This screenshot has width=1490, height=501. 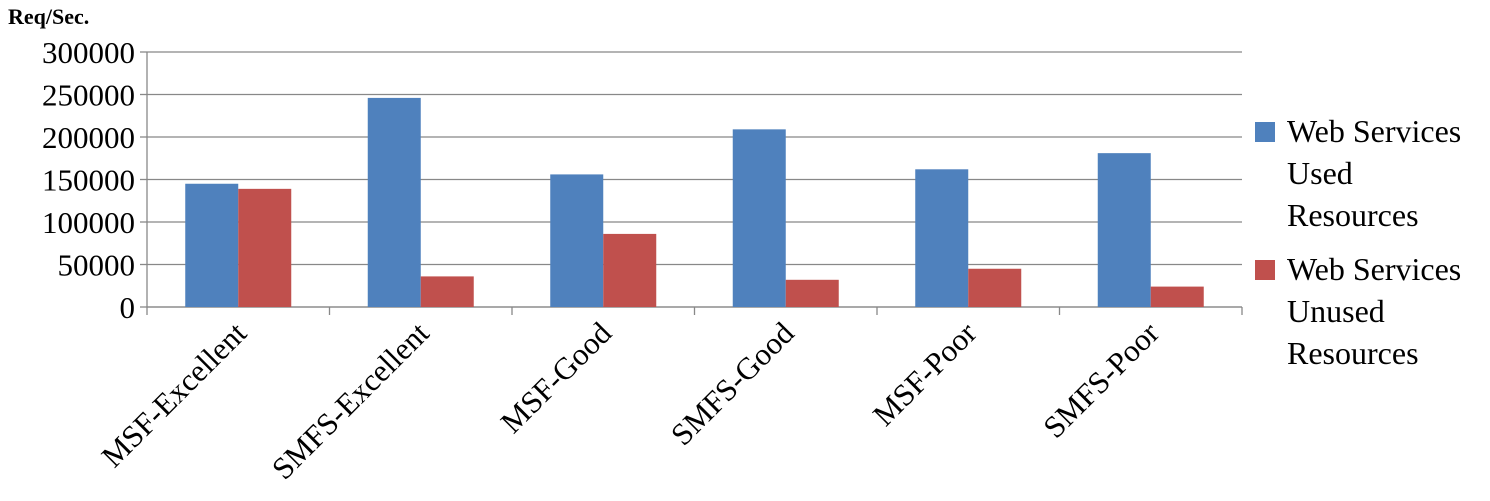 What do you see at coordinates (1374, 311) in the screenshot?
I see `legend-label: Web Services Unused Resources` at bounding box center [1374, 311].